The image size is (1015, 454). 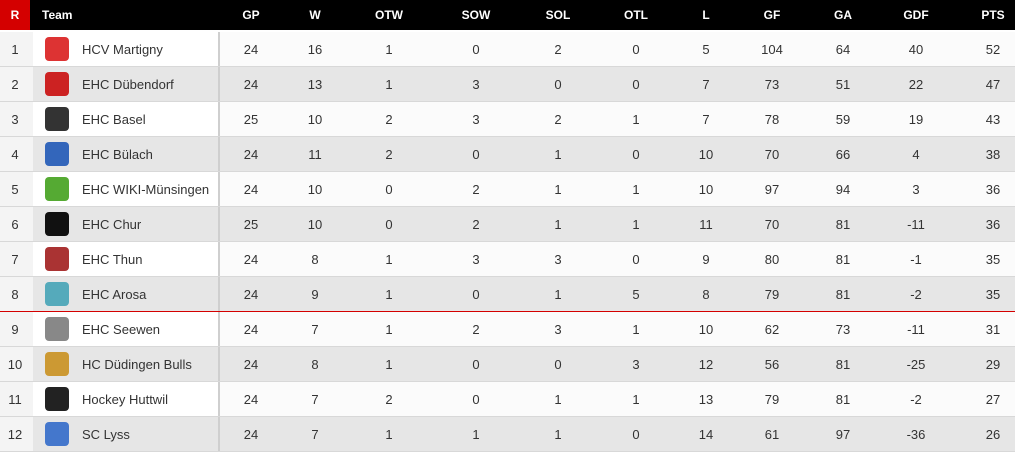 I want to click on stat: 9, so click(x=706, y=259).